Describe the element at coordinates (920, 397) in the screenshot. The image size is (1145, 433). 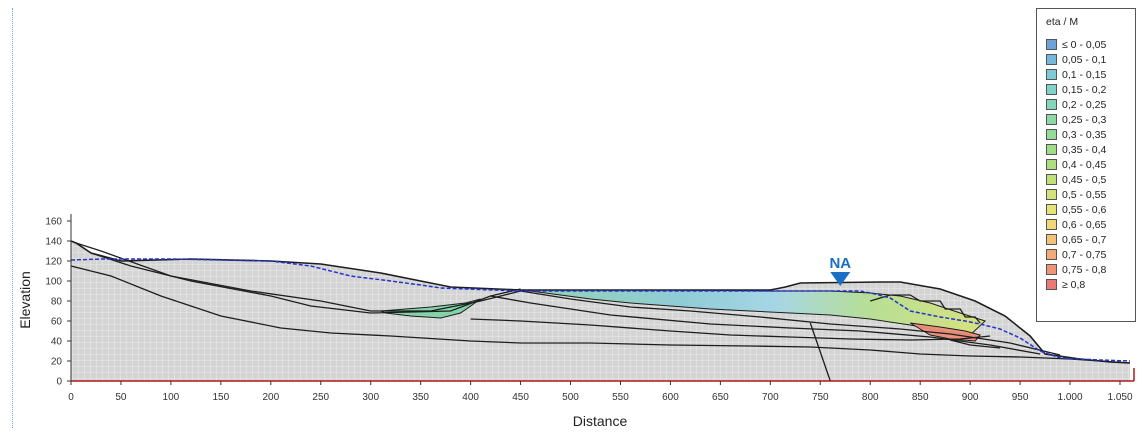
I see `x-tick-label: 850` at that location.